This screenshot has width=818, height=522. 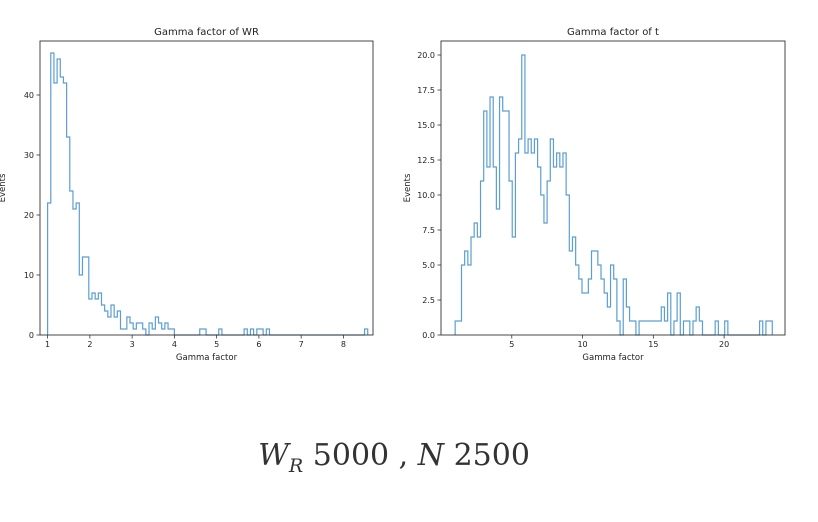 I want to click on y-tick-label: 12.5, so click(x=426, y=160).